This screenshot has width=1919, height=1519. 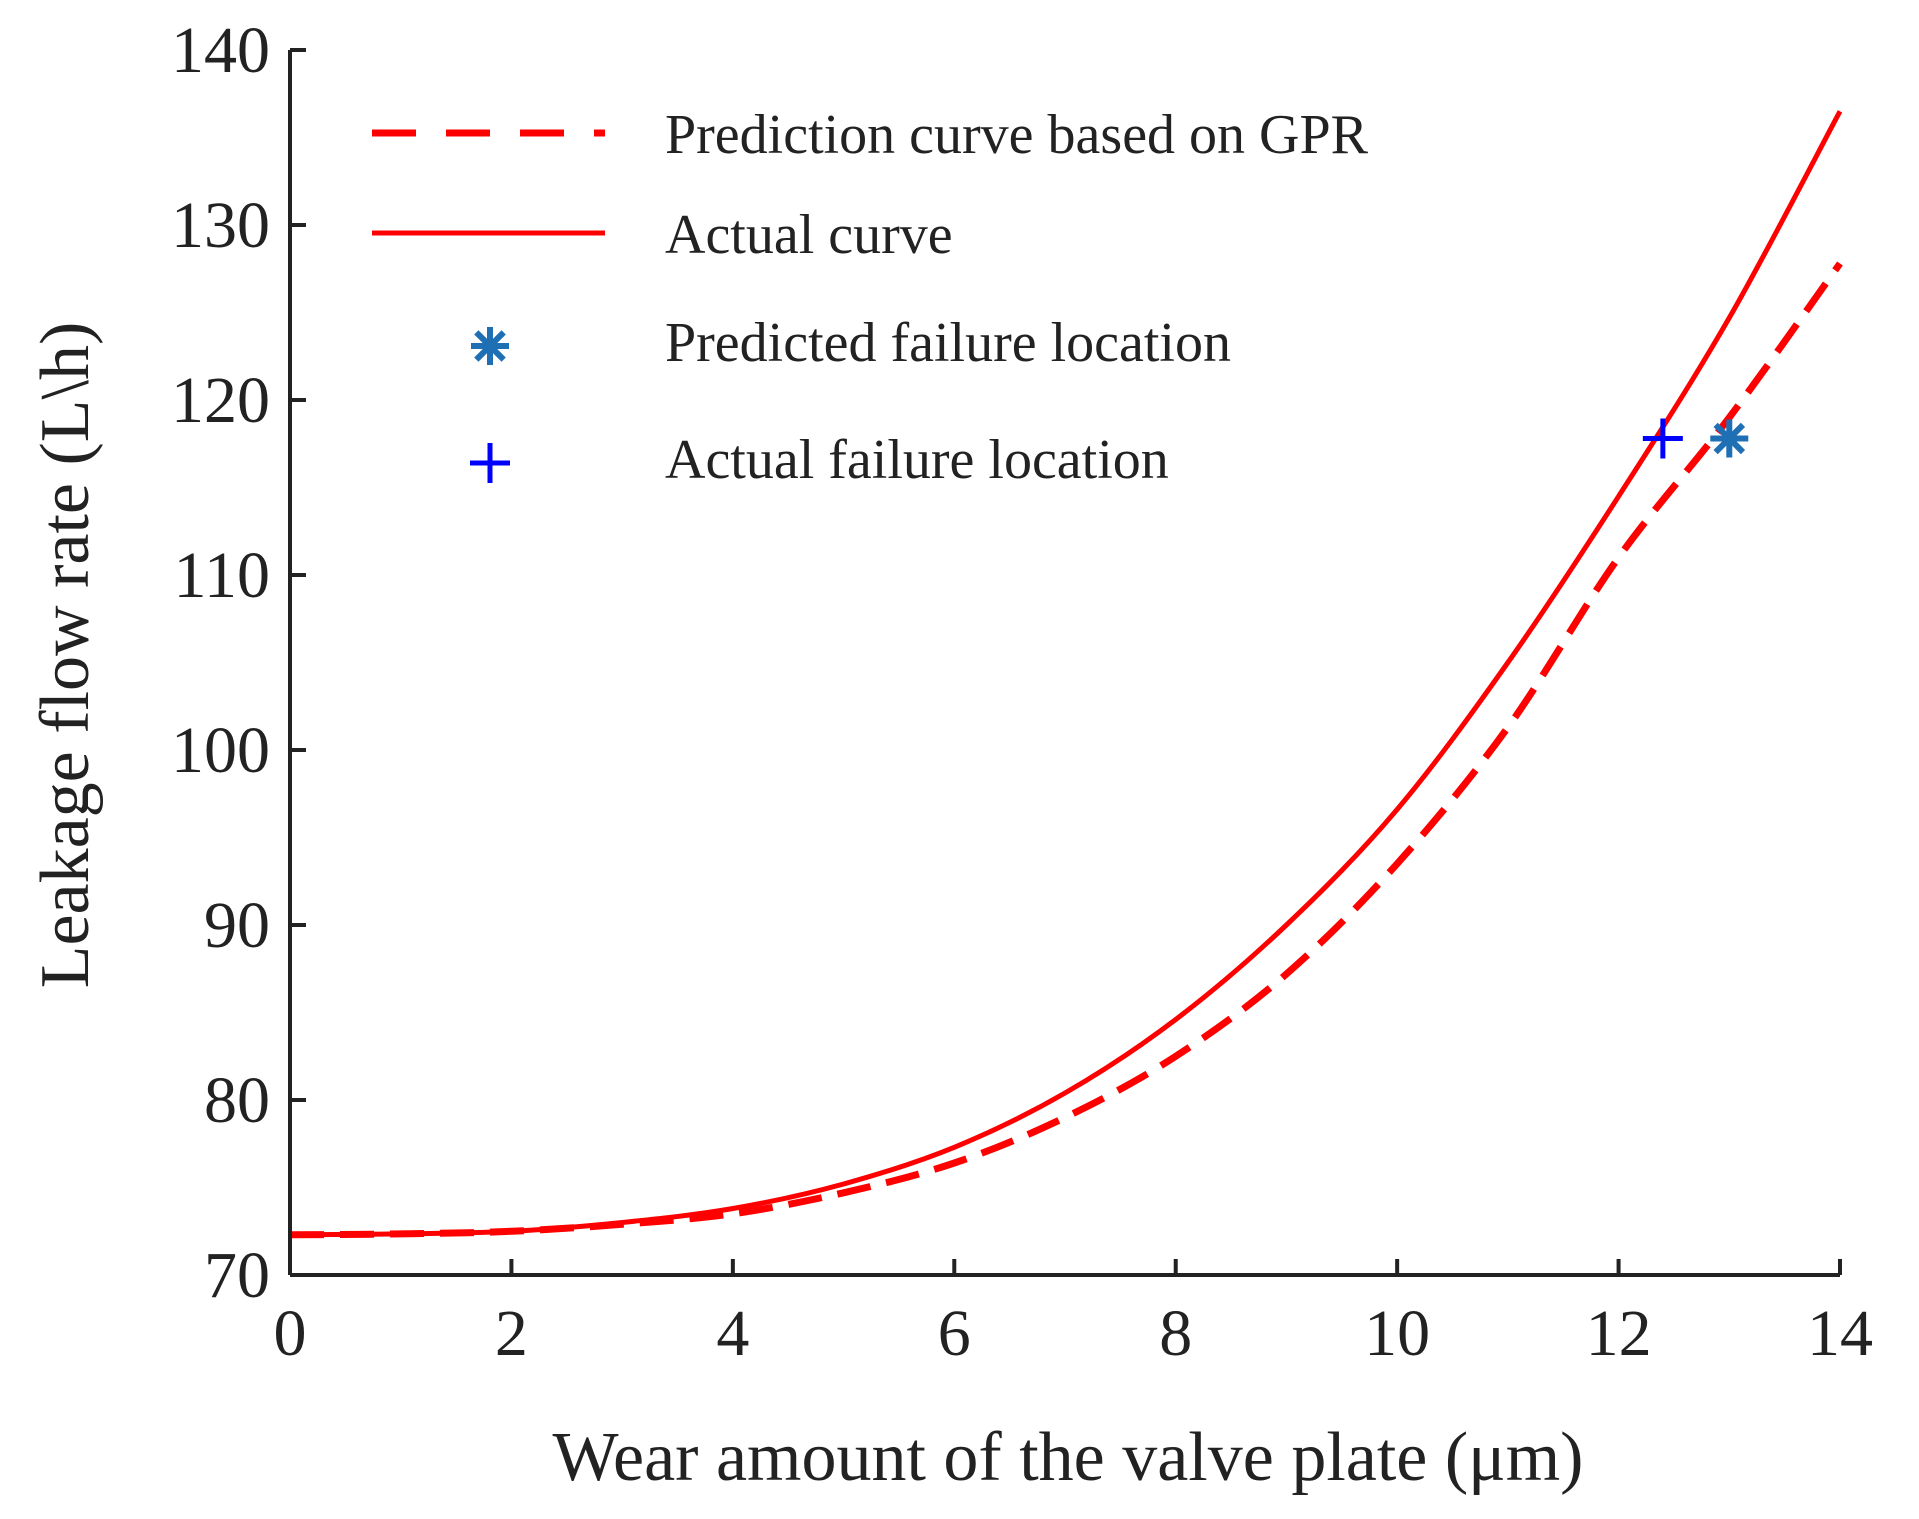 What do you see at coordinates (220, 400) in the screenshot?
I see `y-tick-label: 120` at bounding box center [220, 400].